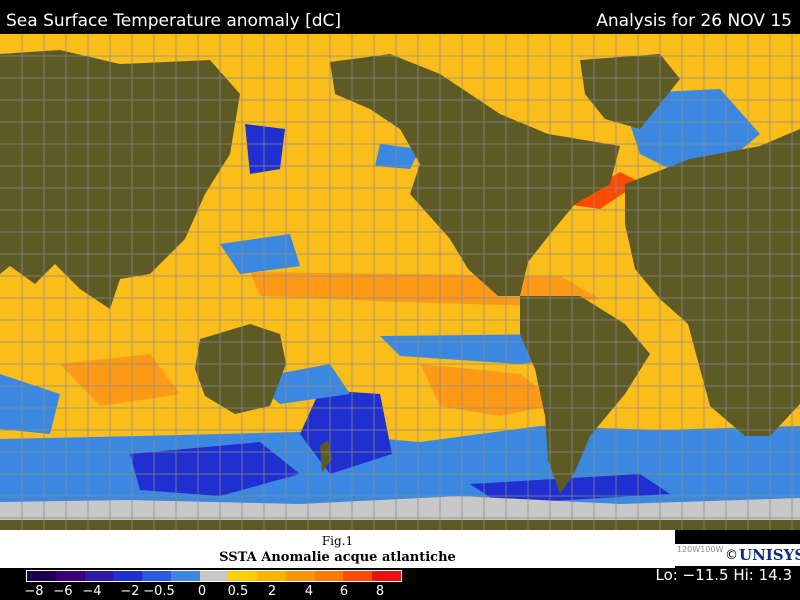 The height and width of the screenshot is (600, 800). What do you see at coordinates (337, 541) in the screenshot?
I see `figure-number: Fig.1` at bounding box center [337, 541].